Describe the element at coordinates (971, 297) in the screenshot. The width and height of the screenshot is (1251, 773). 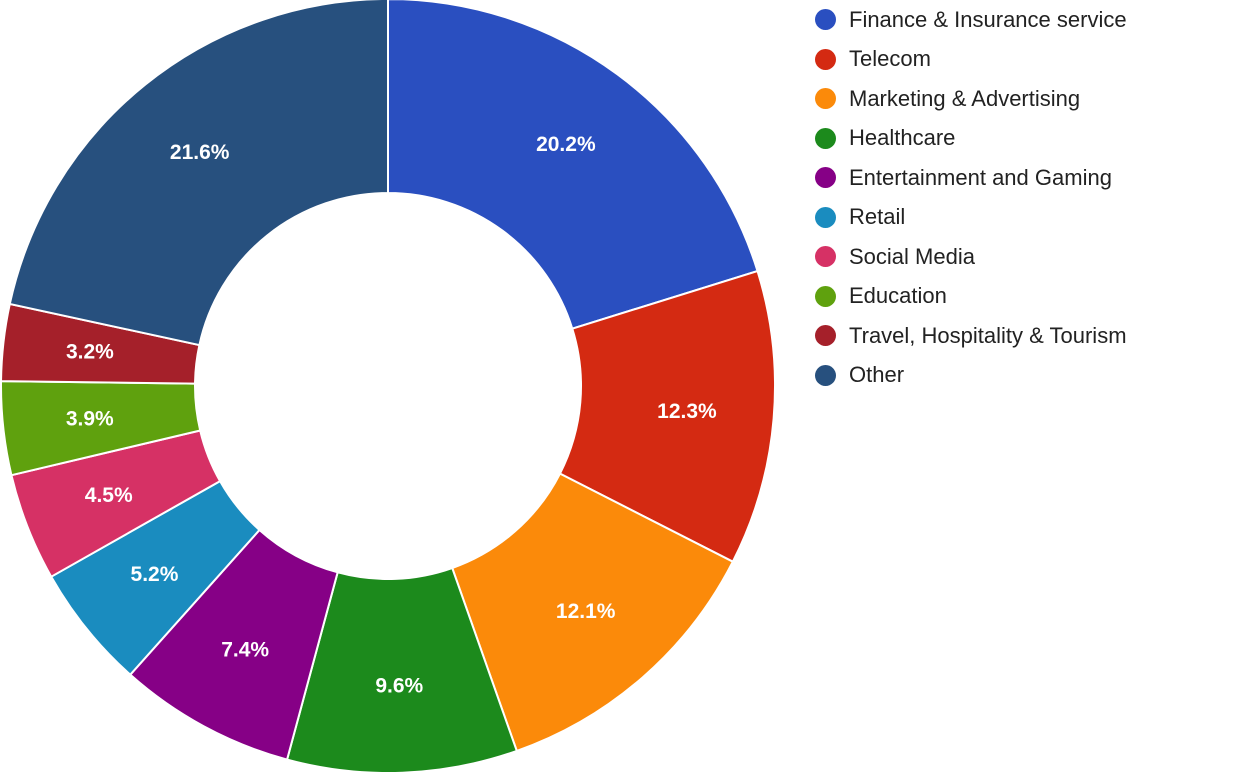
I see `legend-item-7: Education` at that location.